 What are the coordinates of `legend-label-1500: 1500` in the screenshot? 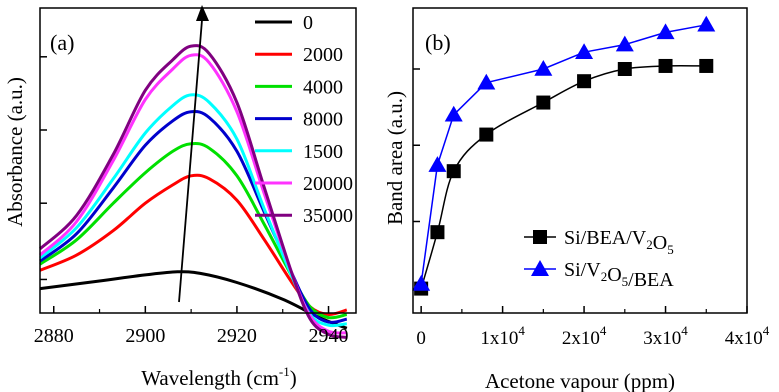 It's located at (323, 152).